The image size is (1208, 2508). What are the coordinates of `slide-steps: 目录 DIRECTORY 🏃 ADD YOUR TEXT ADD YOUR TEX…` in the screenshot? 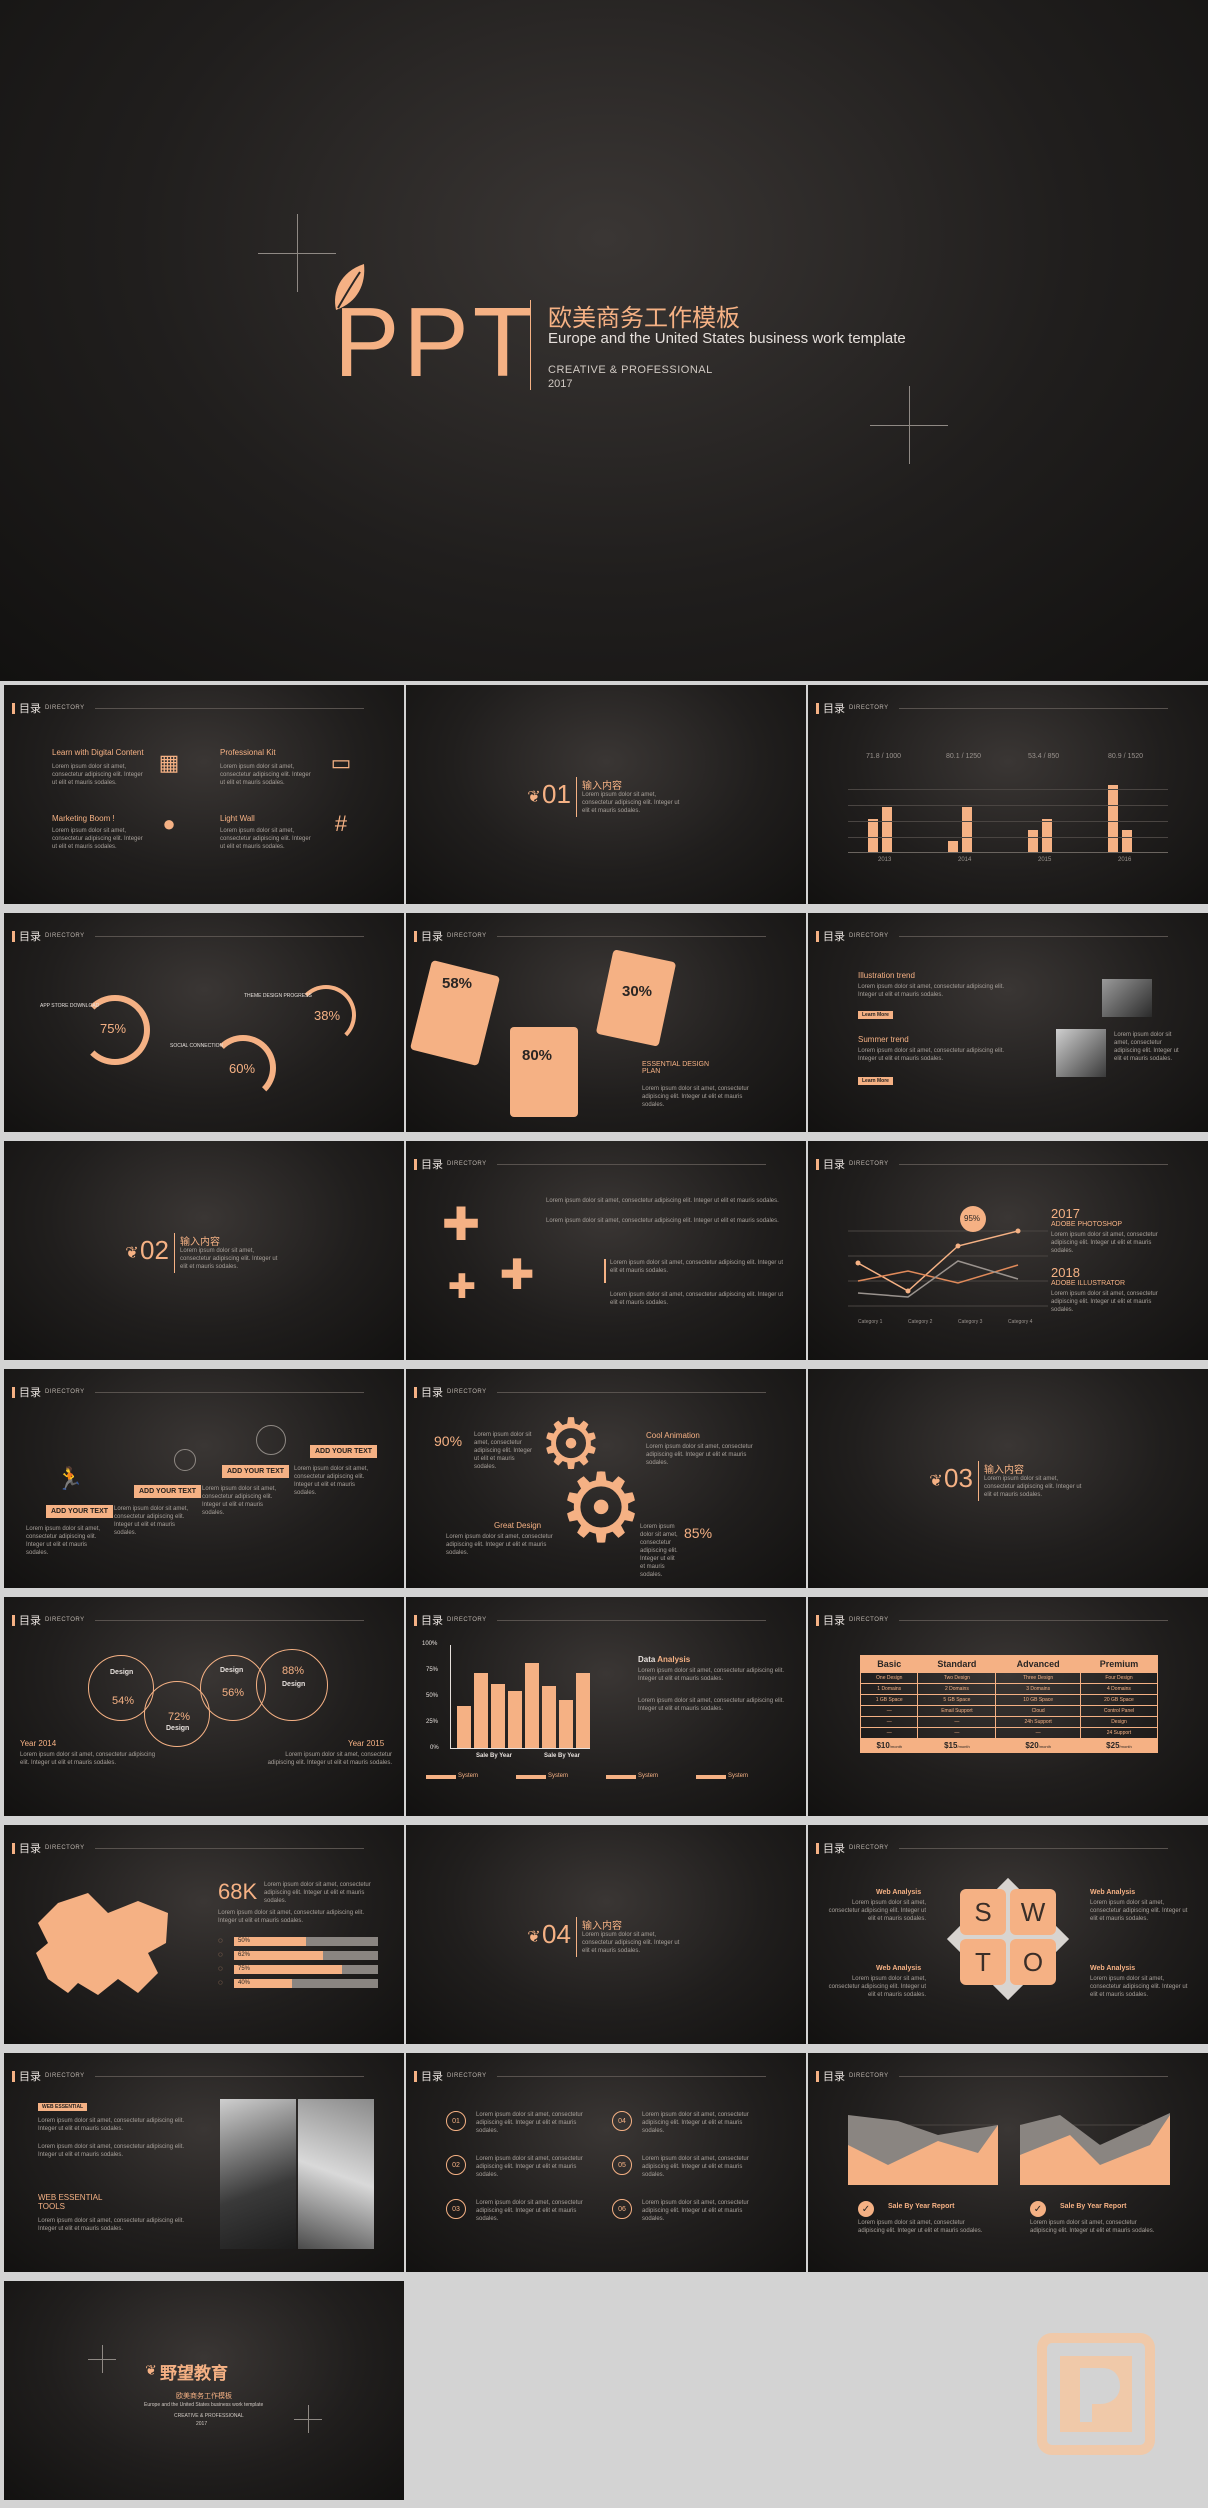 It's located at (204, 1478).